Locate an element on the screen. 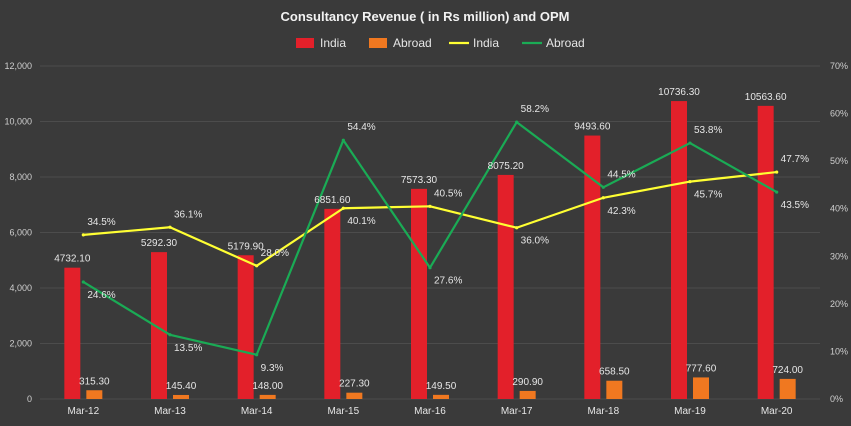  line-data-label: 54.4% is located at coordinates (361, 127).